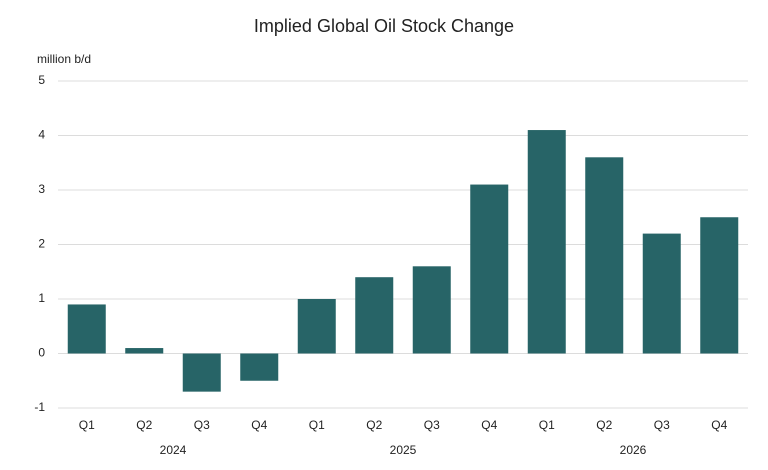  Describe the element at coordinates (39, 407) in the screenshot. I see `y-tick-label: -1` at that location.